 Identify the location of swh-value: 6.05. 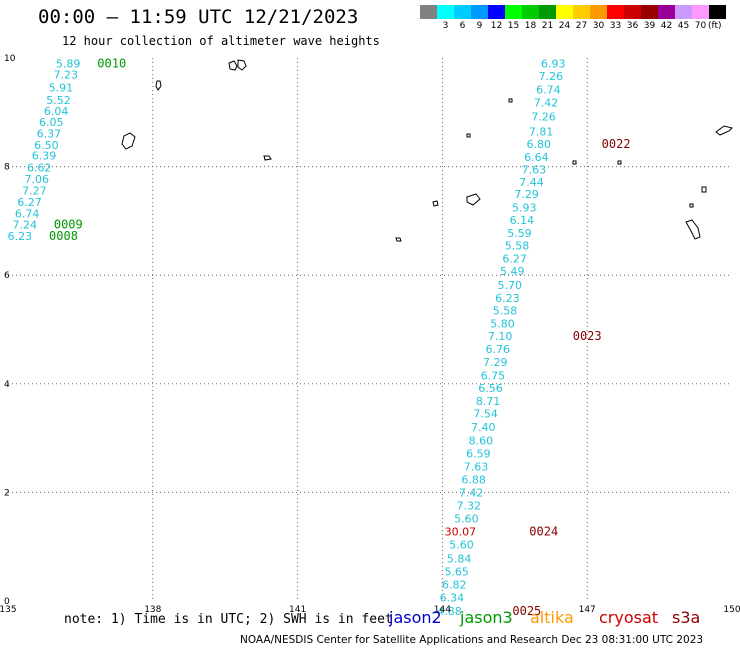
(51, 122).